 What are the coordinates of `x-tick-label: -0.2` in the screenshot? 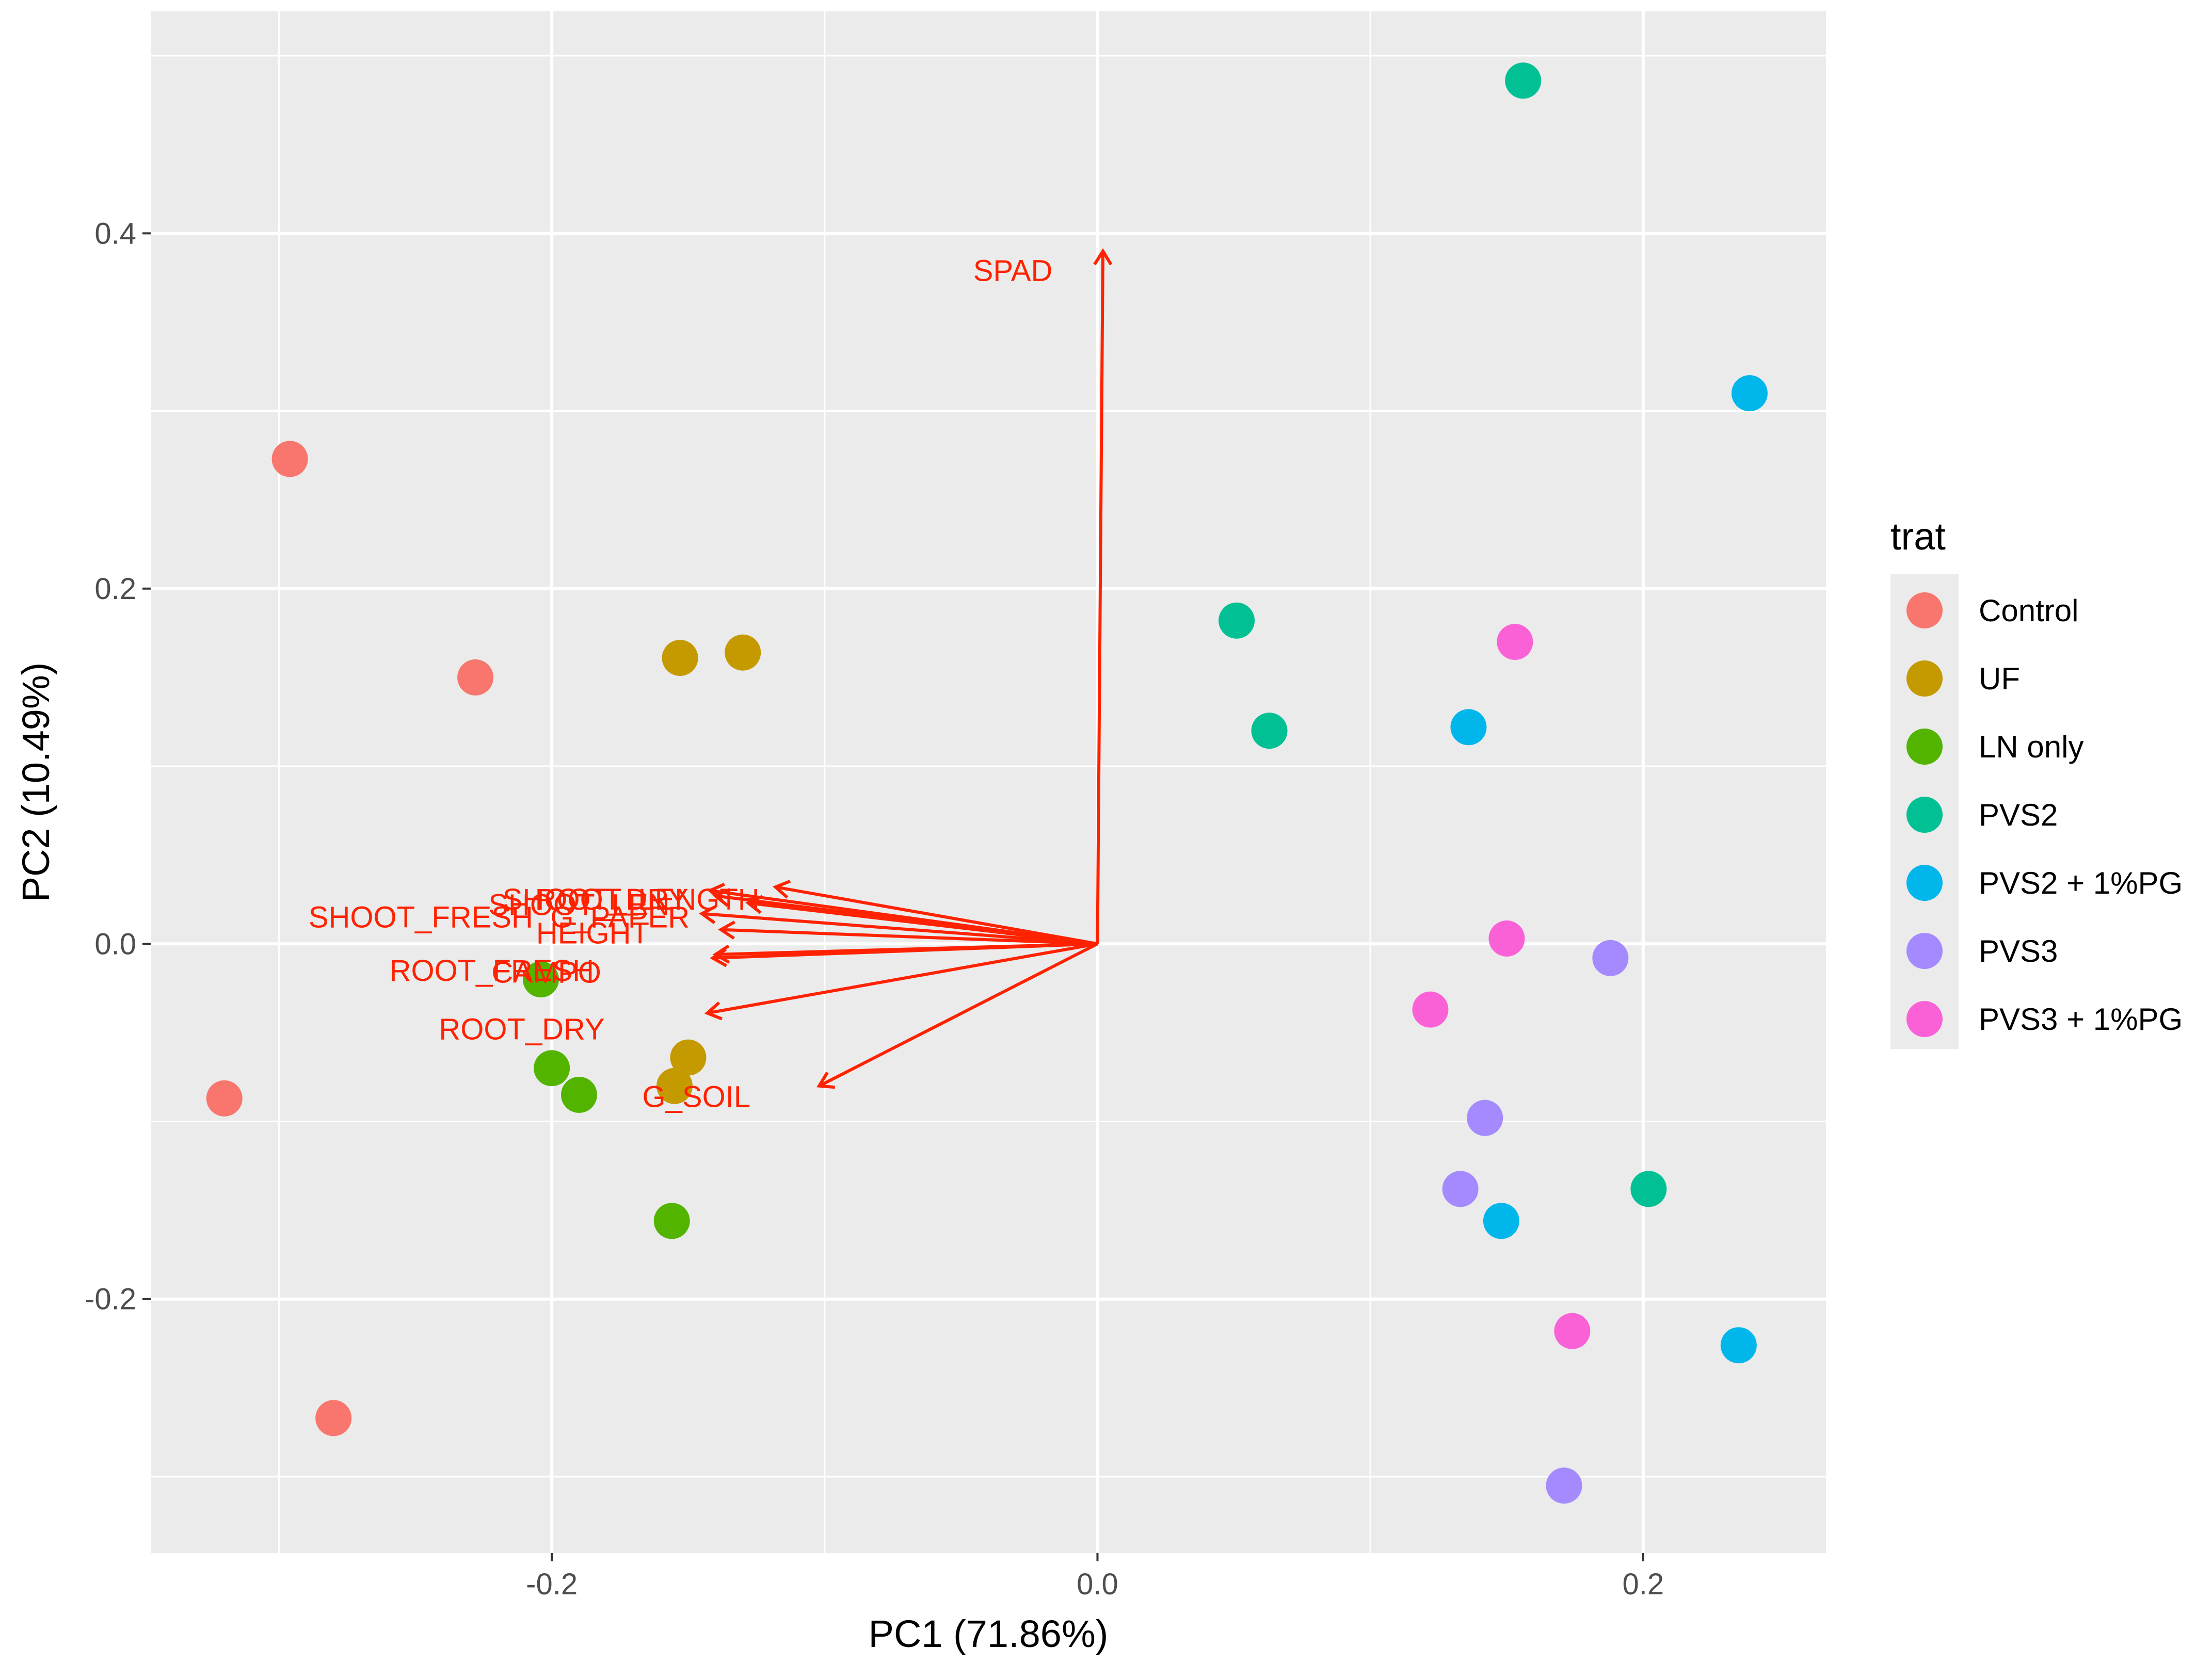 It's located at (552, 1584).